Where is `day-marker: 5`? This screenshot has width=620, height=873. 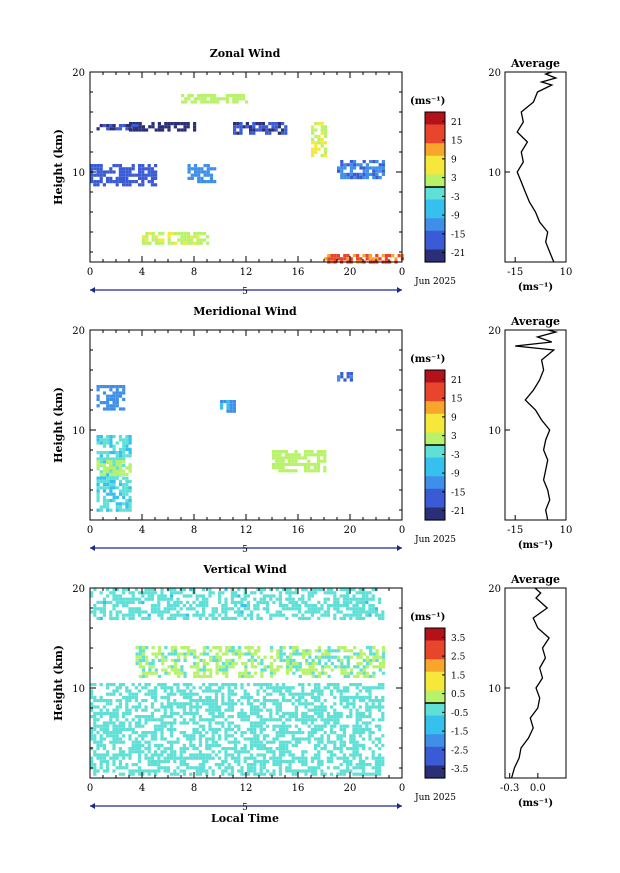 day-marker: 5 is located at coordinates (245, 550).